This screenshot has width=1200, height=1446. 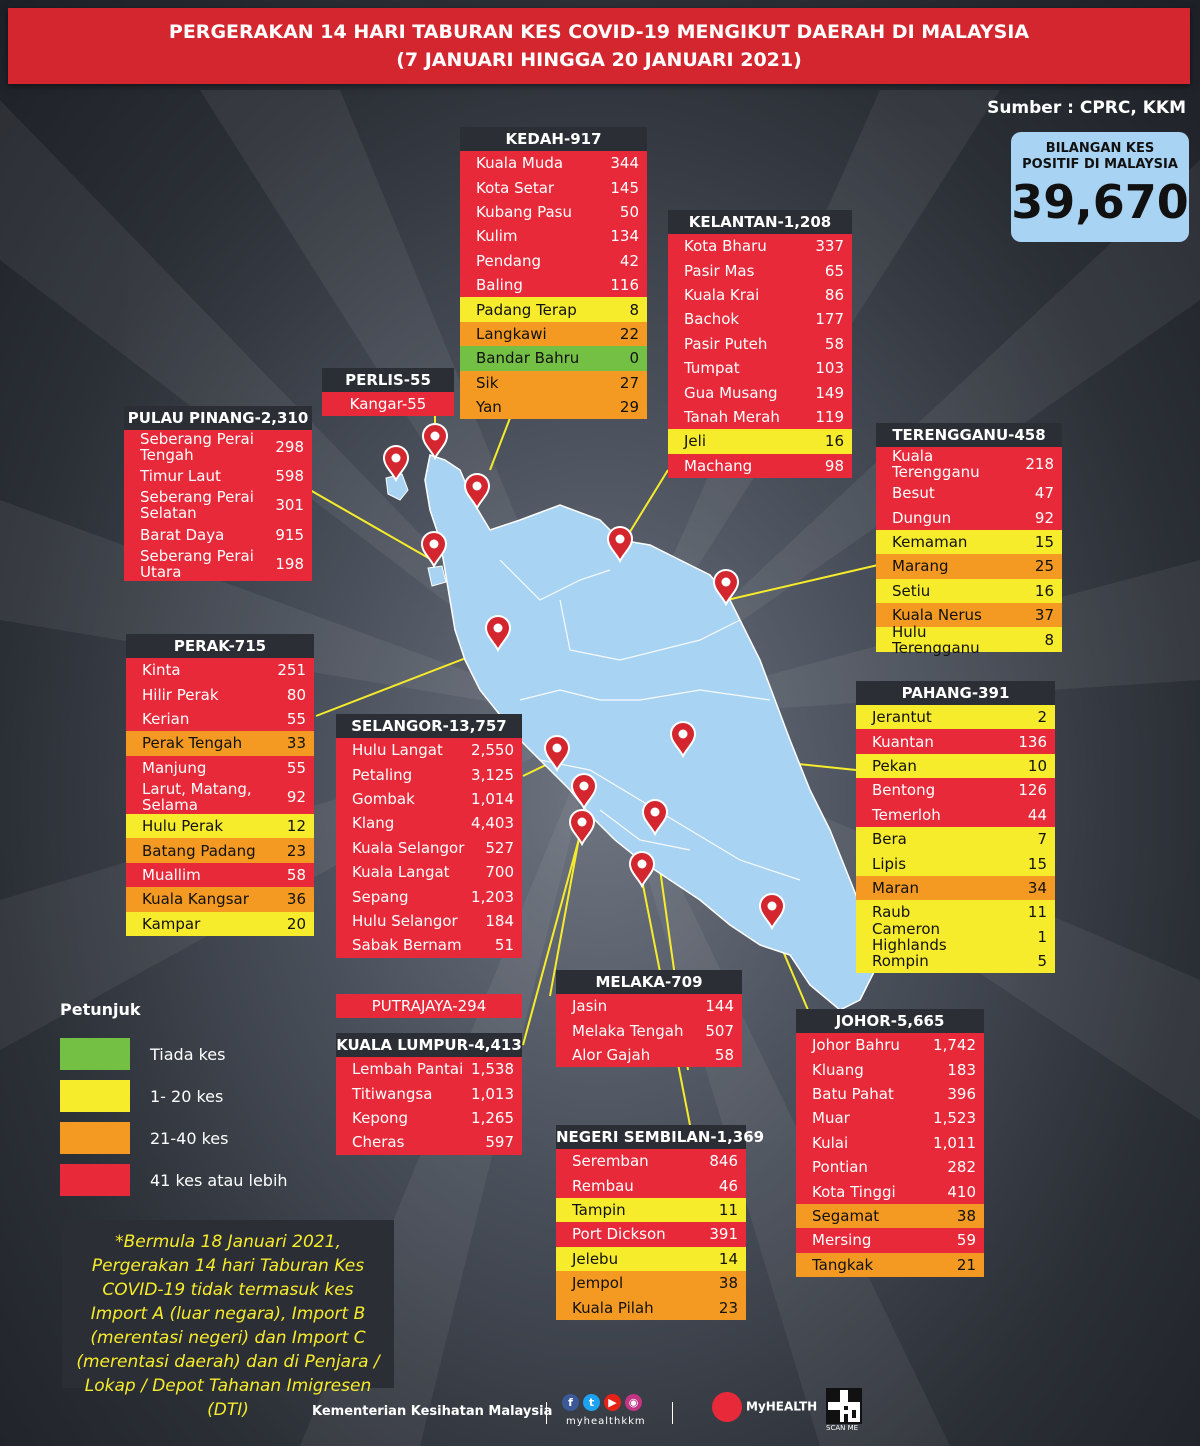 What do you see at coordinates (760, 222) in the screenshot?
I see `panel-kelantan-title: KELANTAN-1,208` at bounding box center [760, 222].